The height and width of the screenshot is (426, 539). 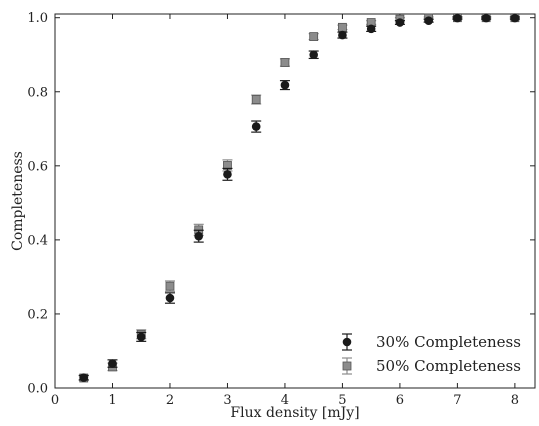 I want to click on y-tick-label: 0.4, so click(x=37, y=240).